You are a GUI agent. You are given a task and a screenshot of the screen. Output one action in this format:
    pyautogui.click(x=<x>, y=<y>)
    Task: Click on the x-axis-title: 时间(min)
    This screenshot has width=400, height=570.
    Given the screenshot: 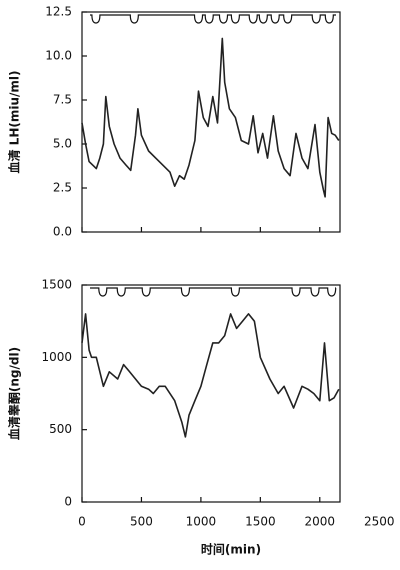 What is the action you would take?
    pyautogui.click(x=231, y=549)
    